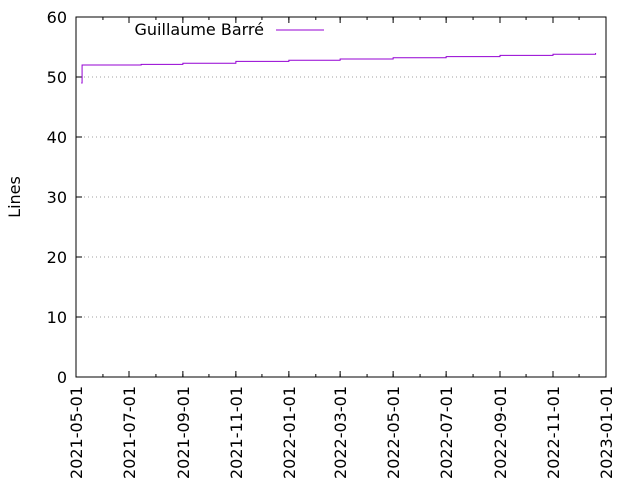  I want to click on x-tick-label: 2021-11-01, so click(236, 432).